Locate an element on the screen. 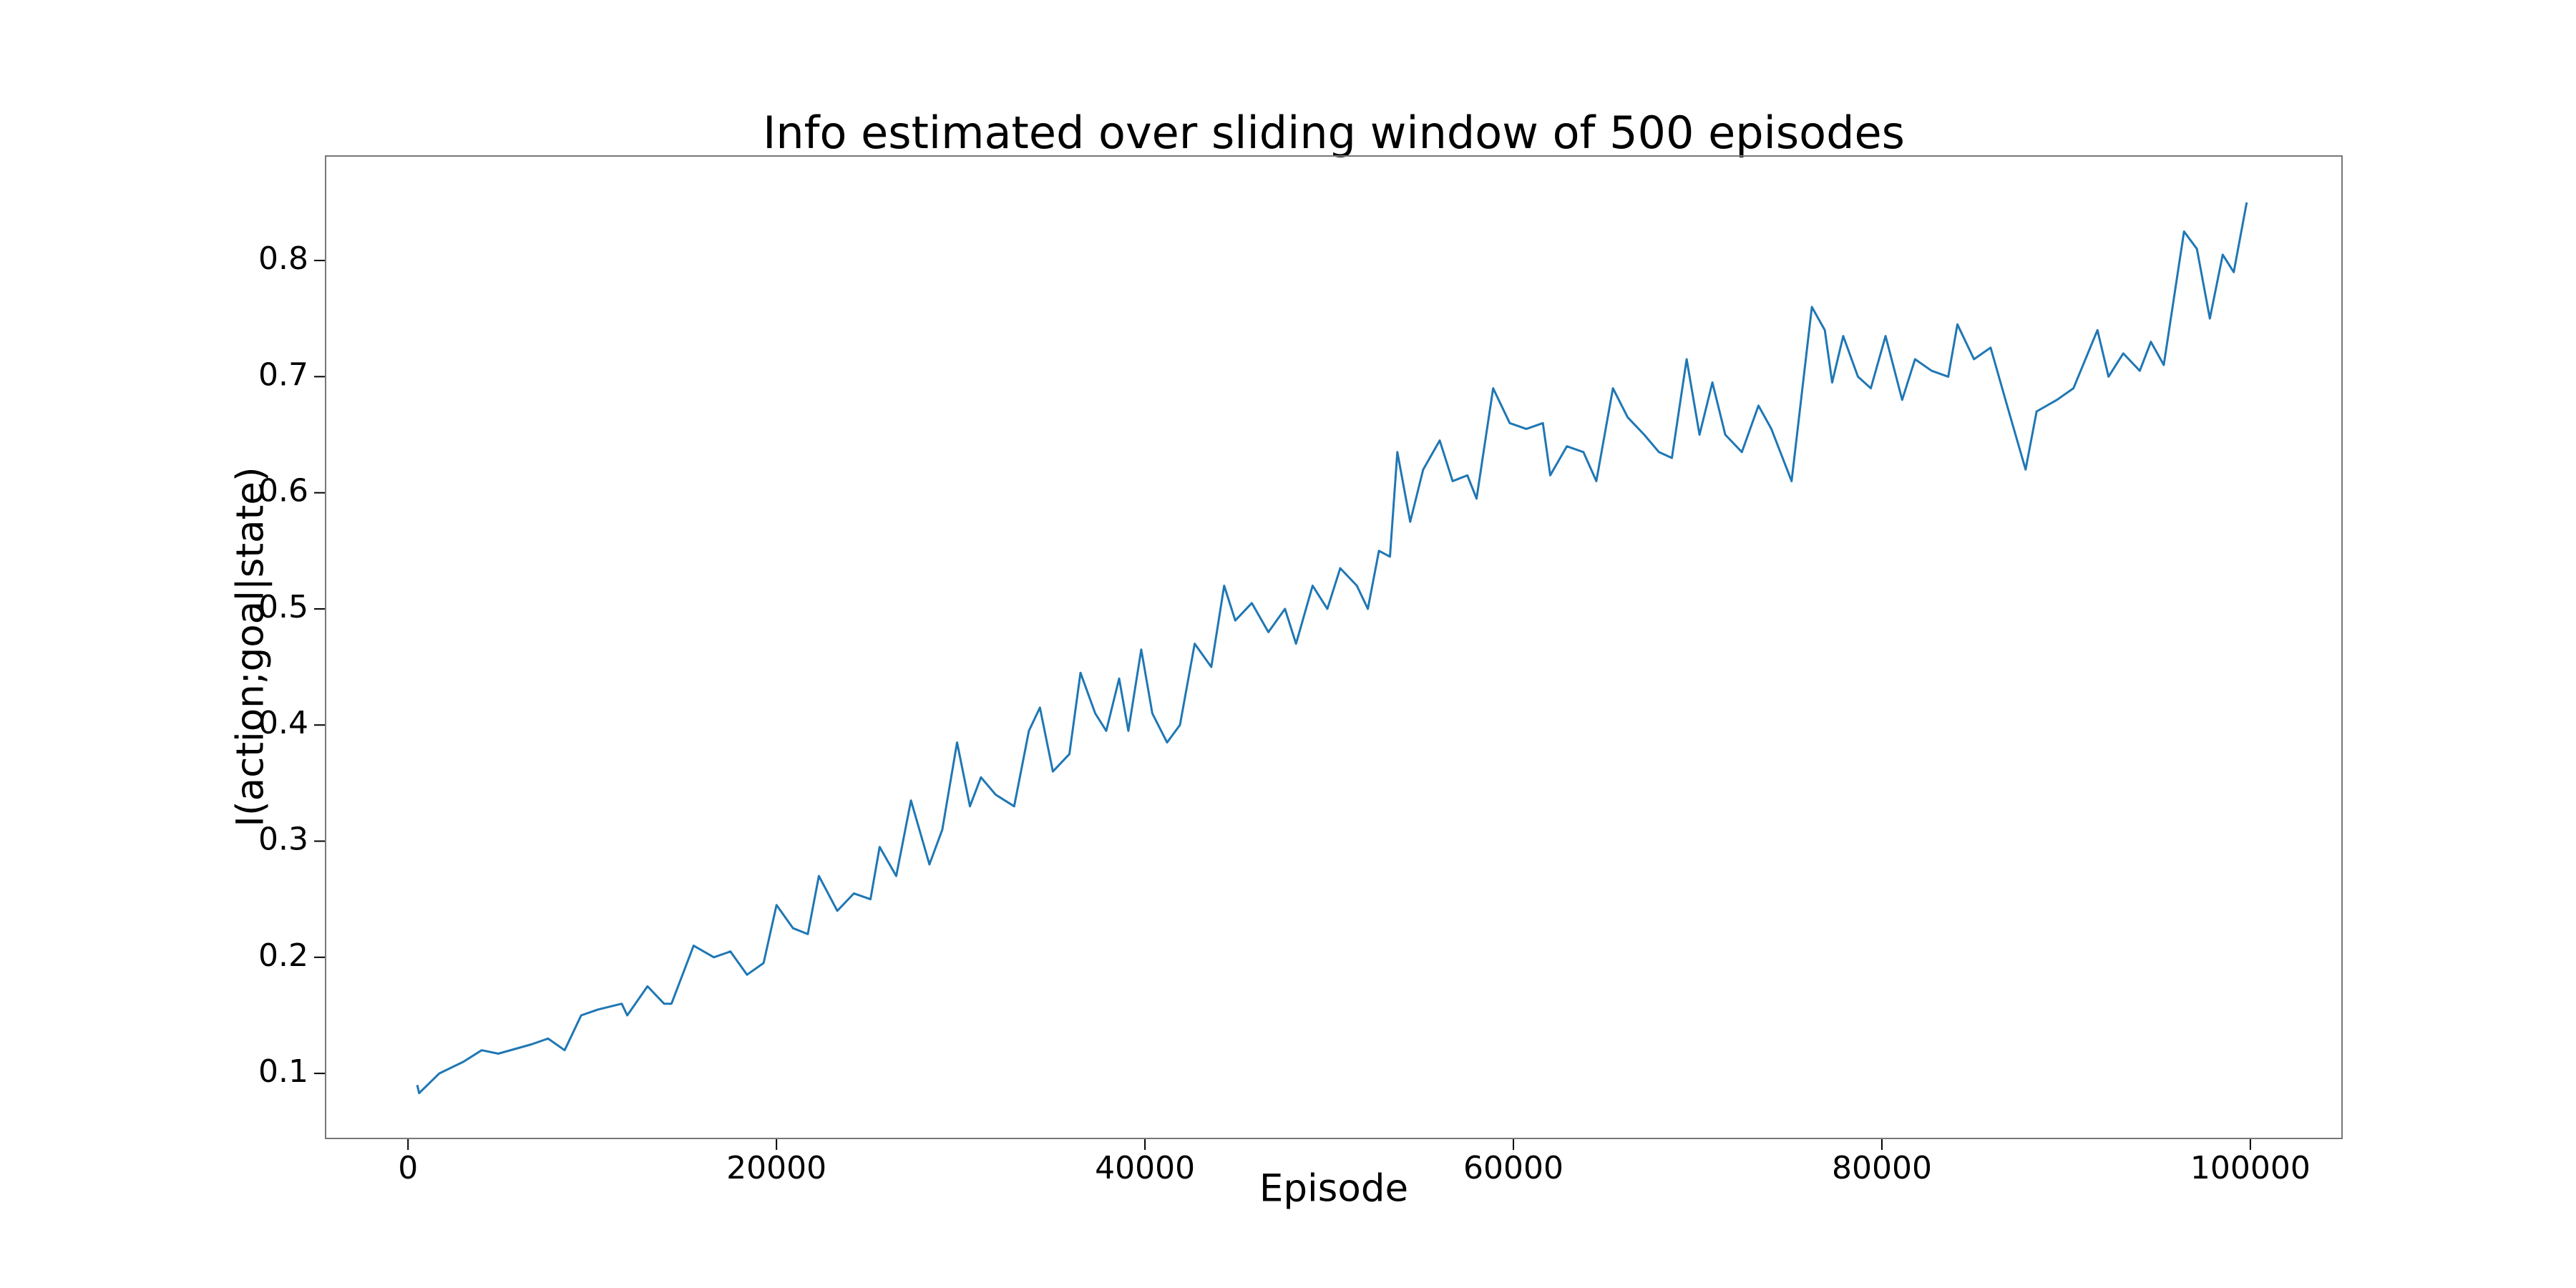 This screenshot has height=1288, width=2576. y-tick-label: 0.5 is located at coordinates (283, 607).